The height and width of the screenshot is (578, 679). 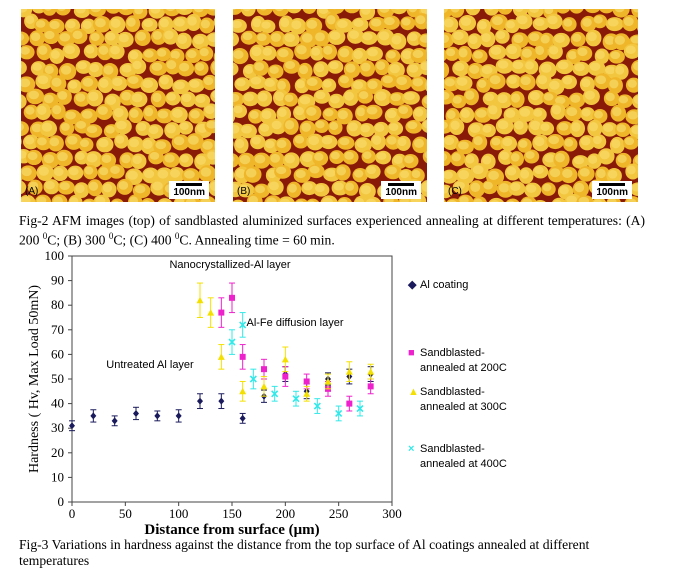 What do you see at coordinates (57, 476) in the screenshot?
I see `y-tick-label: 10` at bounding box center [57, 476].